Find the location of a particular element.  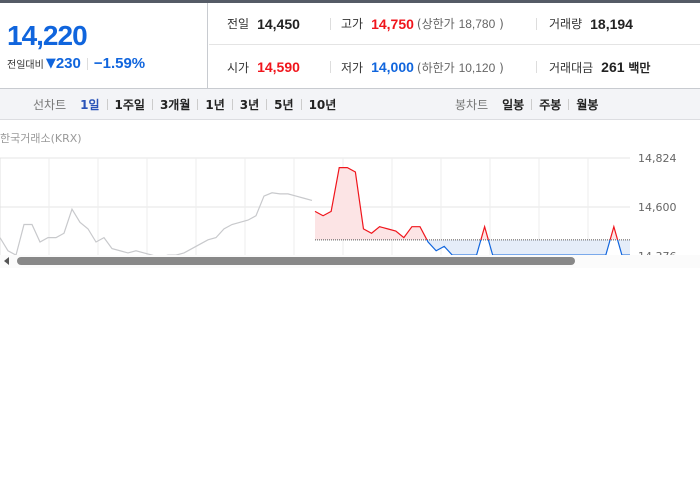

period-candle-2: 월봉 is located at coordinates (587, 105).